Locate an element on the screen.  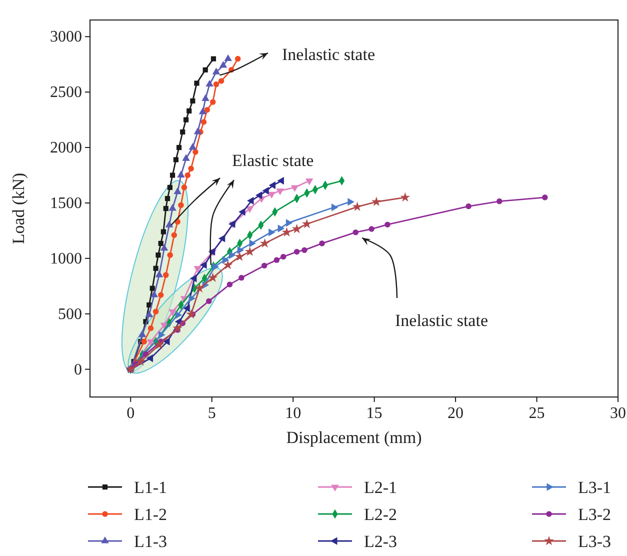
y-tick-label: 1000 is located at coordinates (66, 259).